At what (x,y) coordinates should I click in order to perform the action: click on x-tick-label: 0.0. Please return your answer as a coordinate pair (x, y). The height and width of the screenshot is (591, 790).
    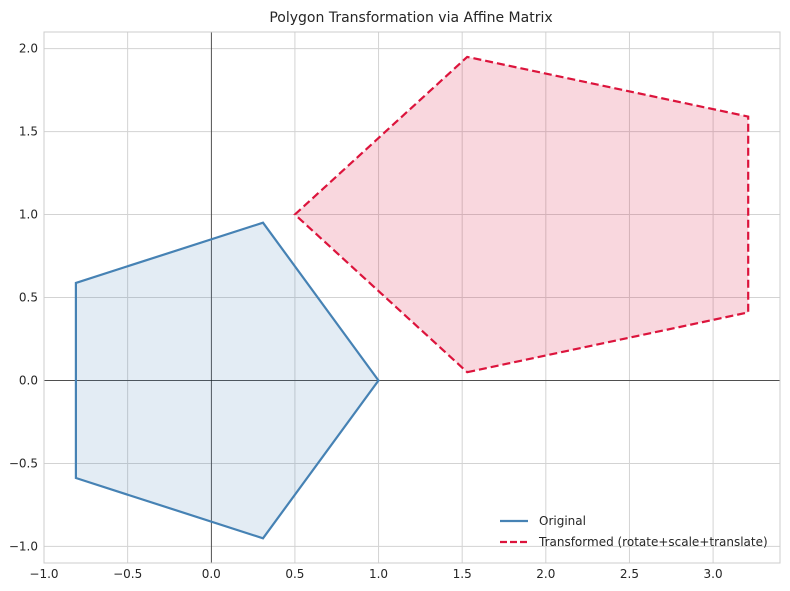
    Looking at the image, I should click on (211, 574).